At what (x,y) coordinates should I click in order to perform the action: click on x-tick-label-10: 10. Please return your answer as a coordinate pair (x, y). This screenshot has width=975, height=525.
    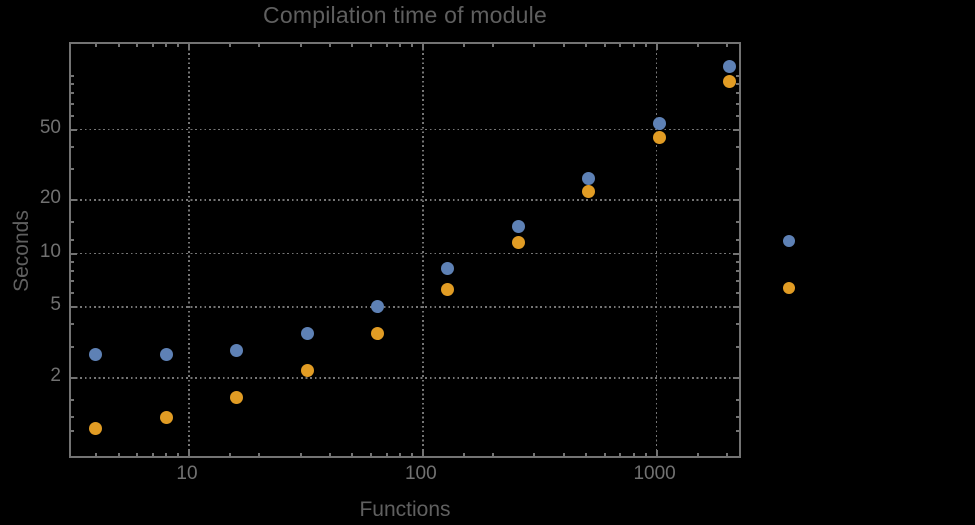
    Looking at the image, I should click on (187, 473).